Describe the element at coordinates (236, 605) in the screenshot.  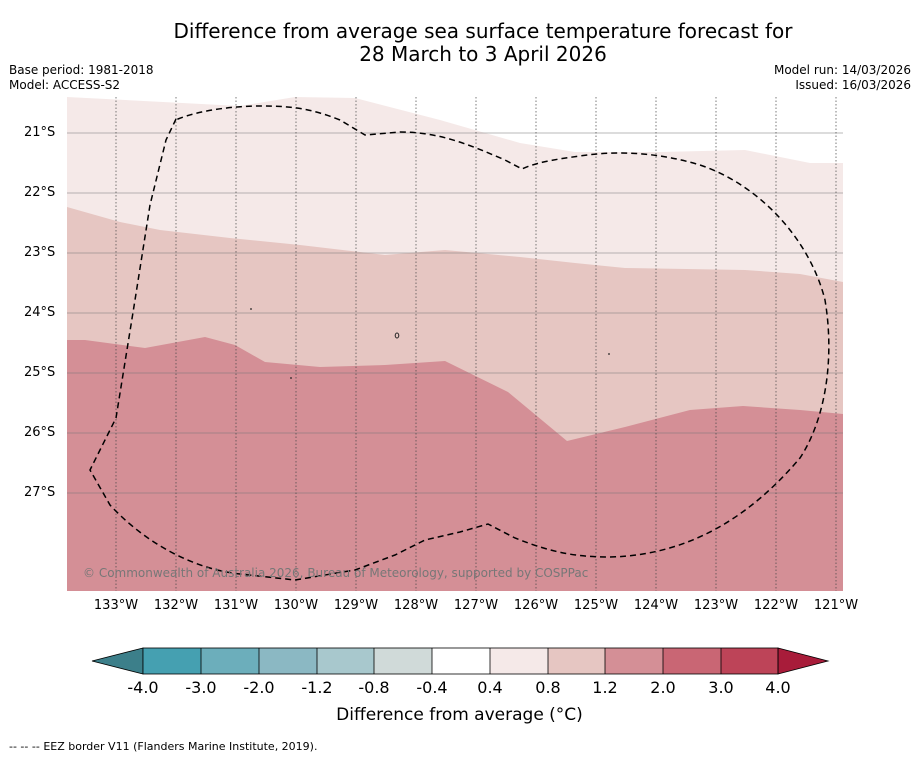
I see `lon-label: 131°W` at that location.